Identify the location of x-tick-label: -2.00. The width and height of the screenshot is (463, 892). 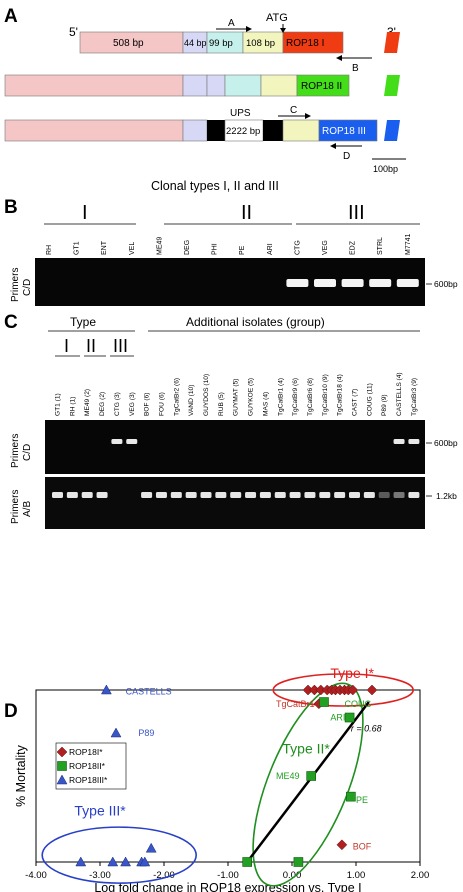
(164, 875).